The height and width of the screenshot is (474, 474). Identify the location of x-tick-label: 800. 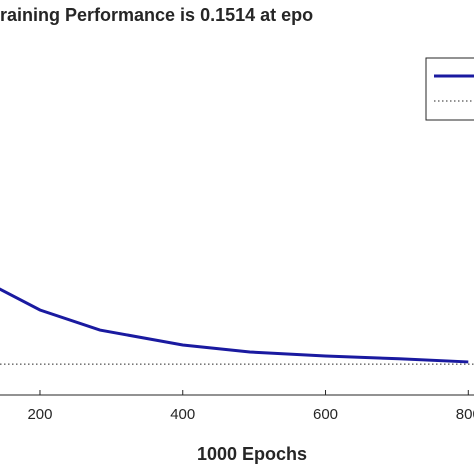
(465, 414).